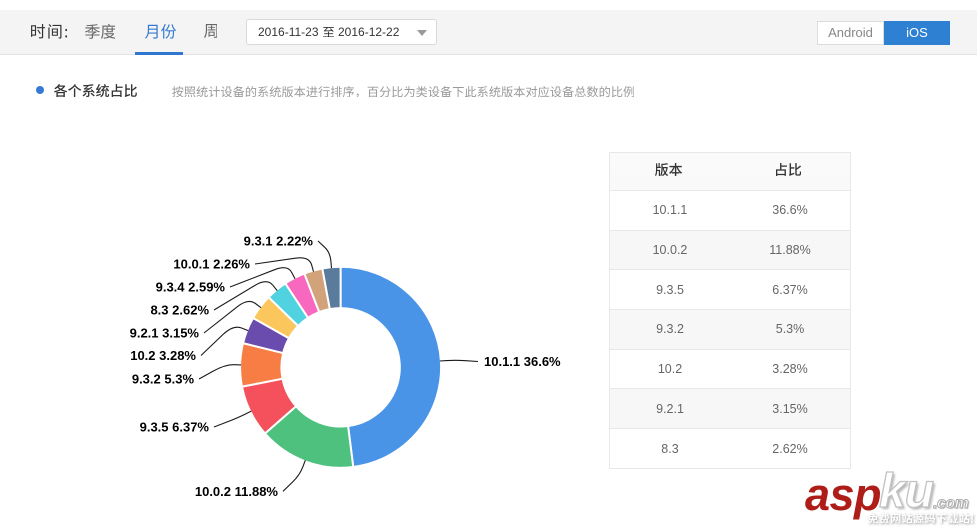  What do you see at coordinates (522, 361) in the screenshot?
I see `svg-text: 10.1.1 36.6%` at bounding box center [522, 361].